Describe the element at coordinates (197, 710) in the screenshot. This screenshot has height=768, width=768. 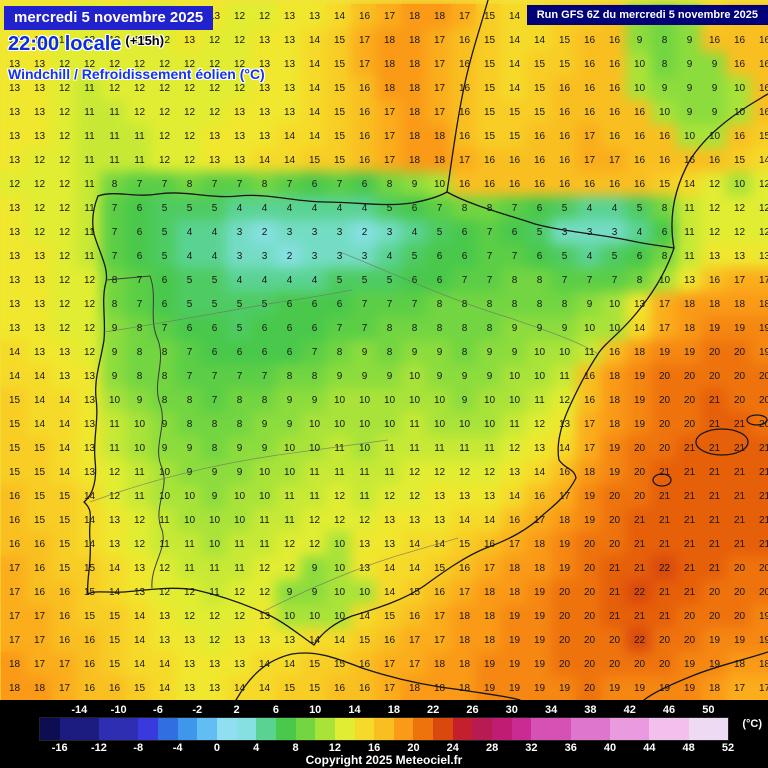
I see `colorbar-tick-label: -2` at that location.